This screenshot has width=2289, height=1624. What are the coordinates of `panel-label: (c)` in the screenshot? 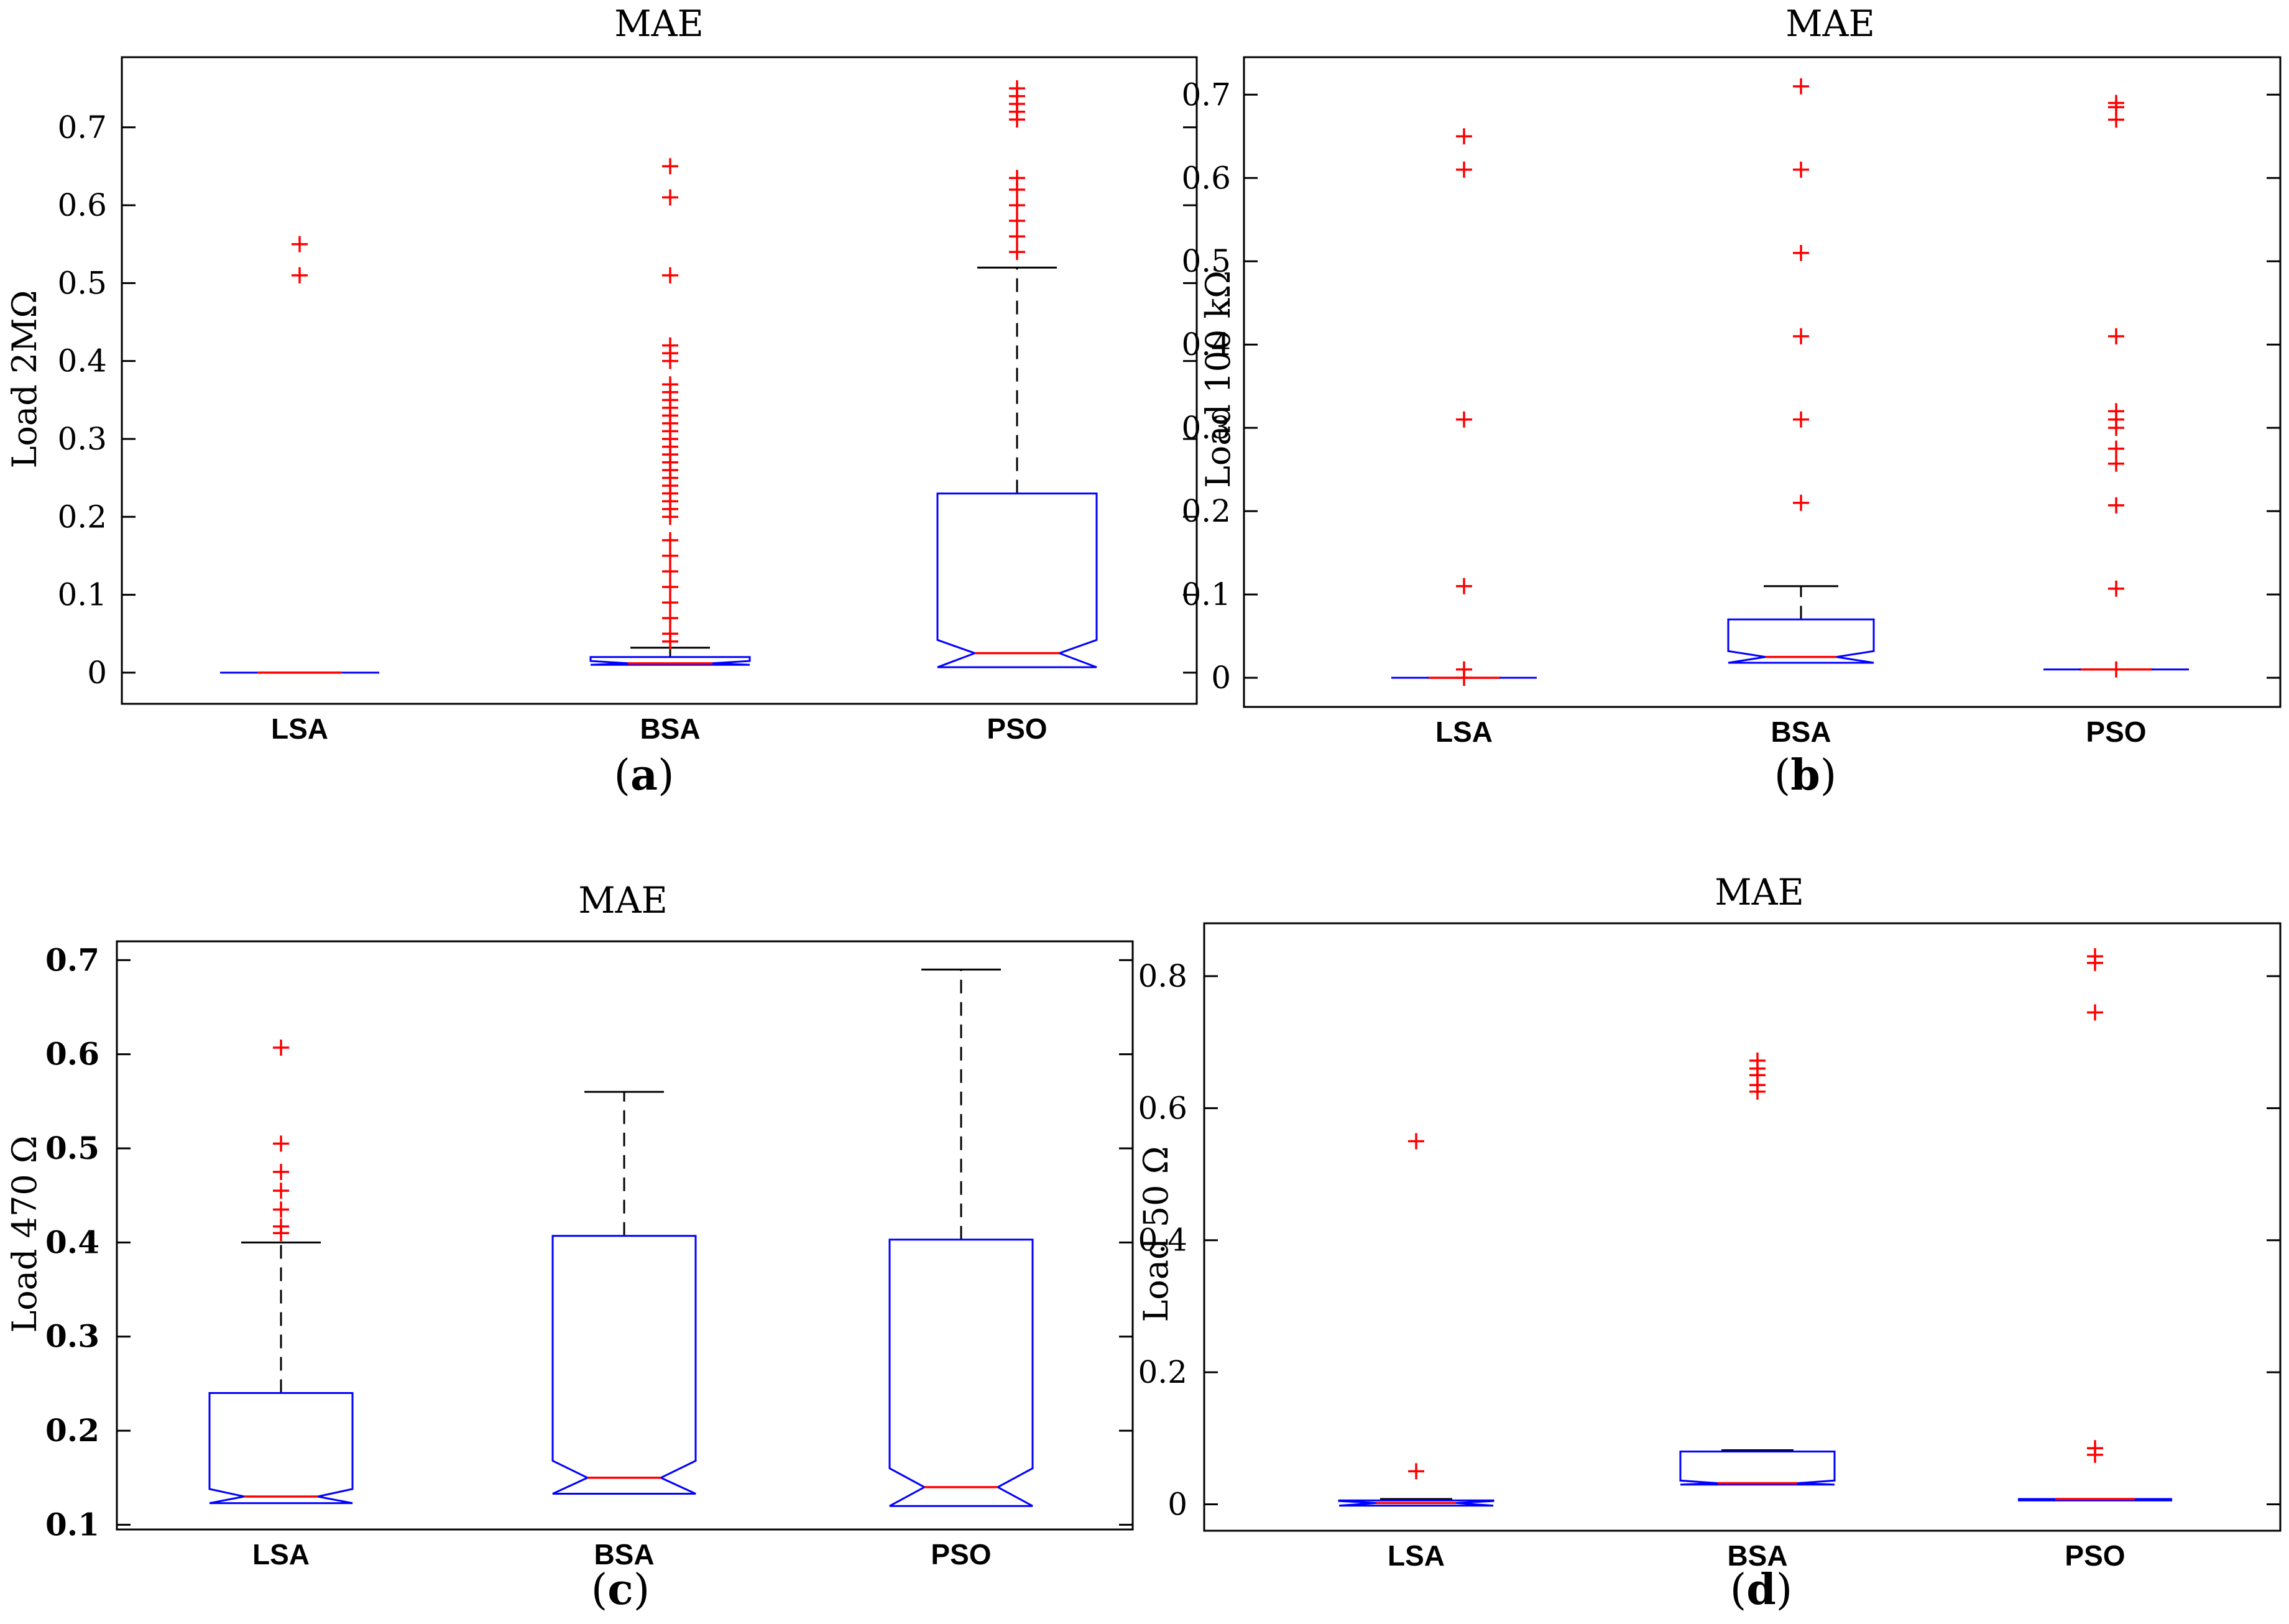 It's located at (621, 1590).